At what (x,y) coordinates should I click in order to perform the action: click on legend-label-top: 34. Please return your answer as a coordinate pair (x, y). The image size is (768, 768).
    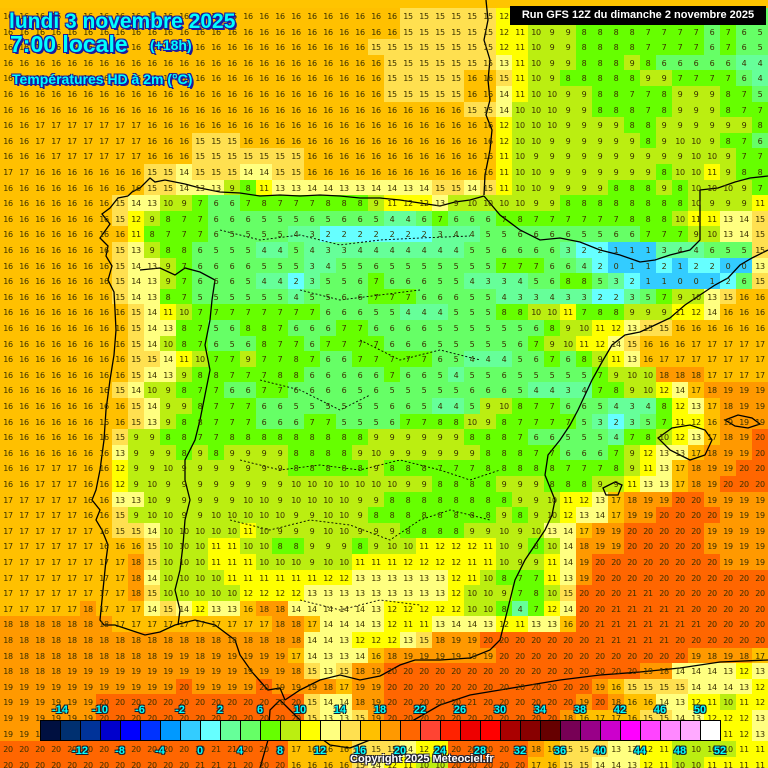
    Looking at the image, I should click on (540, 710).